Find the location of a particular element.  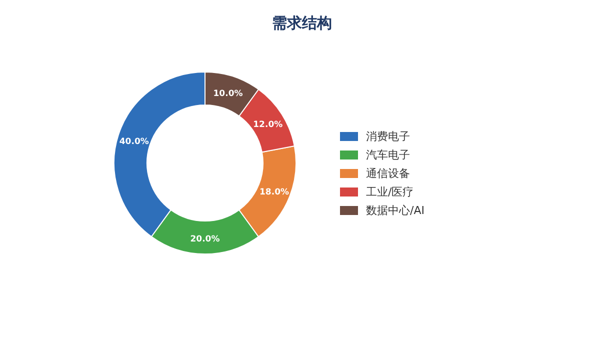

legend-label: 通信设备 is located at coordinates (388, 173).